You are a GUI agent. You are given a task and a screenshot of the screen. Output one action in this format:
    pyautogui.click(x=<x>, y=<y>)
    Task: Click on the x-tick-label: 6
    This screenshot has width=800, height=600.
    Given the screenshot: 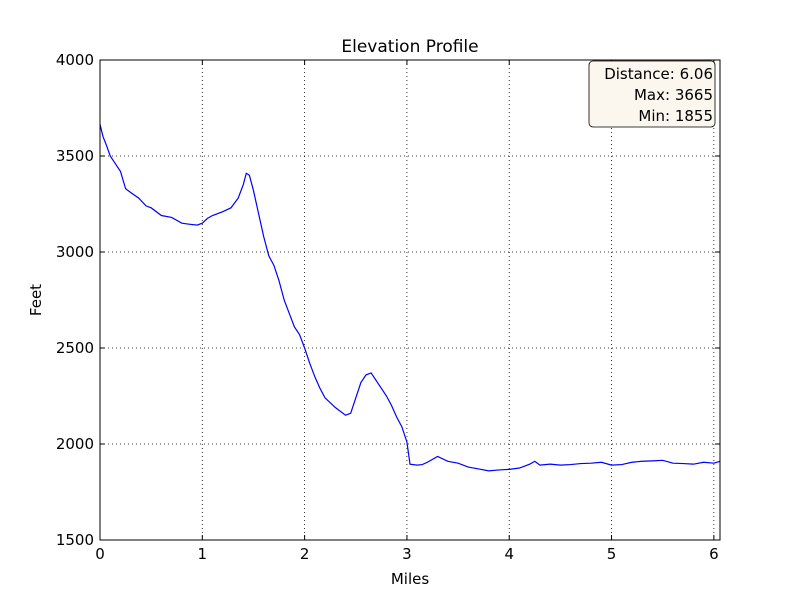 What is the action you would take?
    pyautogui.click(x=714, y=554)
    